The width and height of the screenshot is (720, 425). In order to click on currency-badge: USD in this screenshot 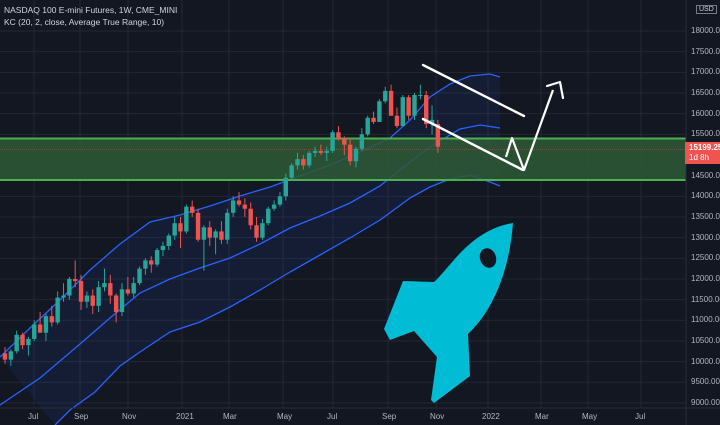, I will do `click(706, 9)`.